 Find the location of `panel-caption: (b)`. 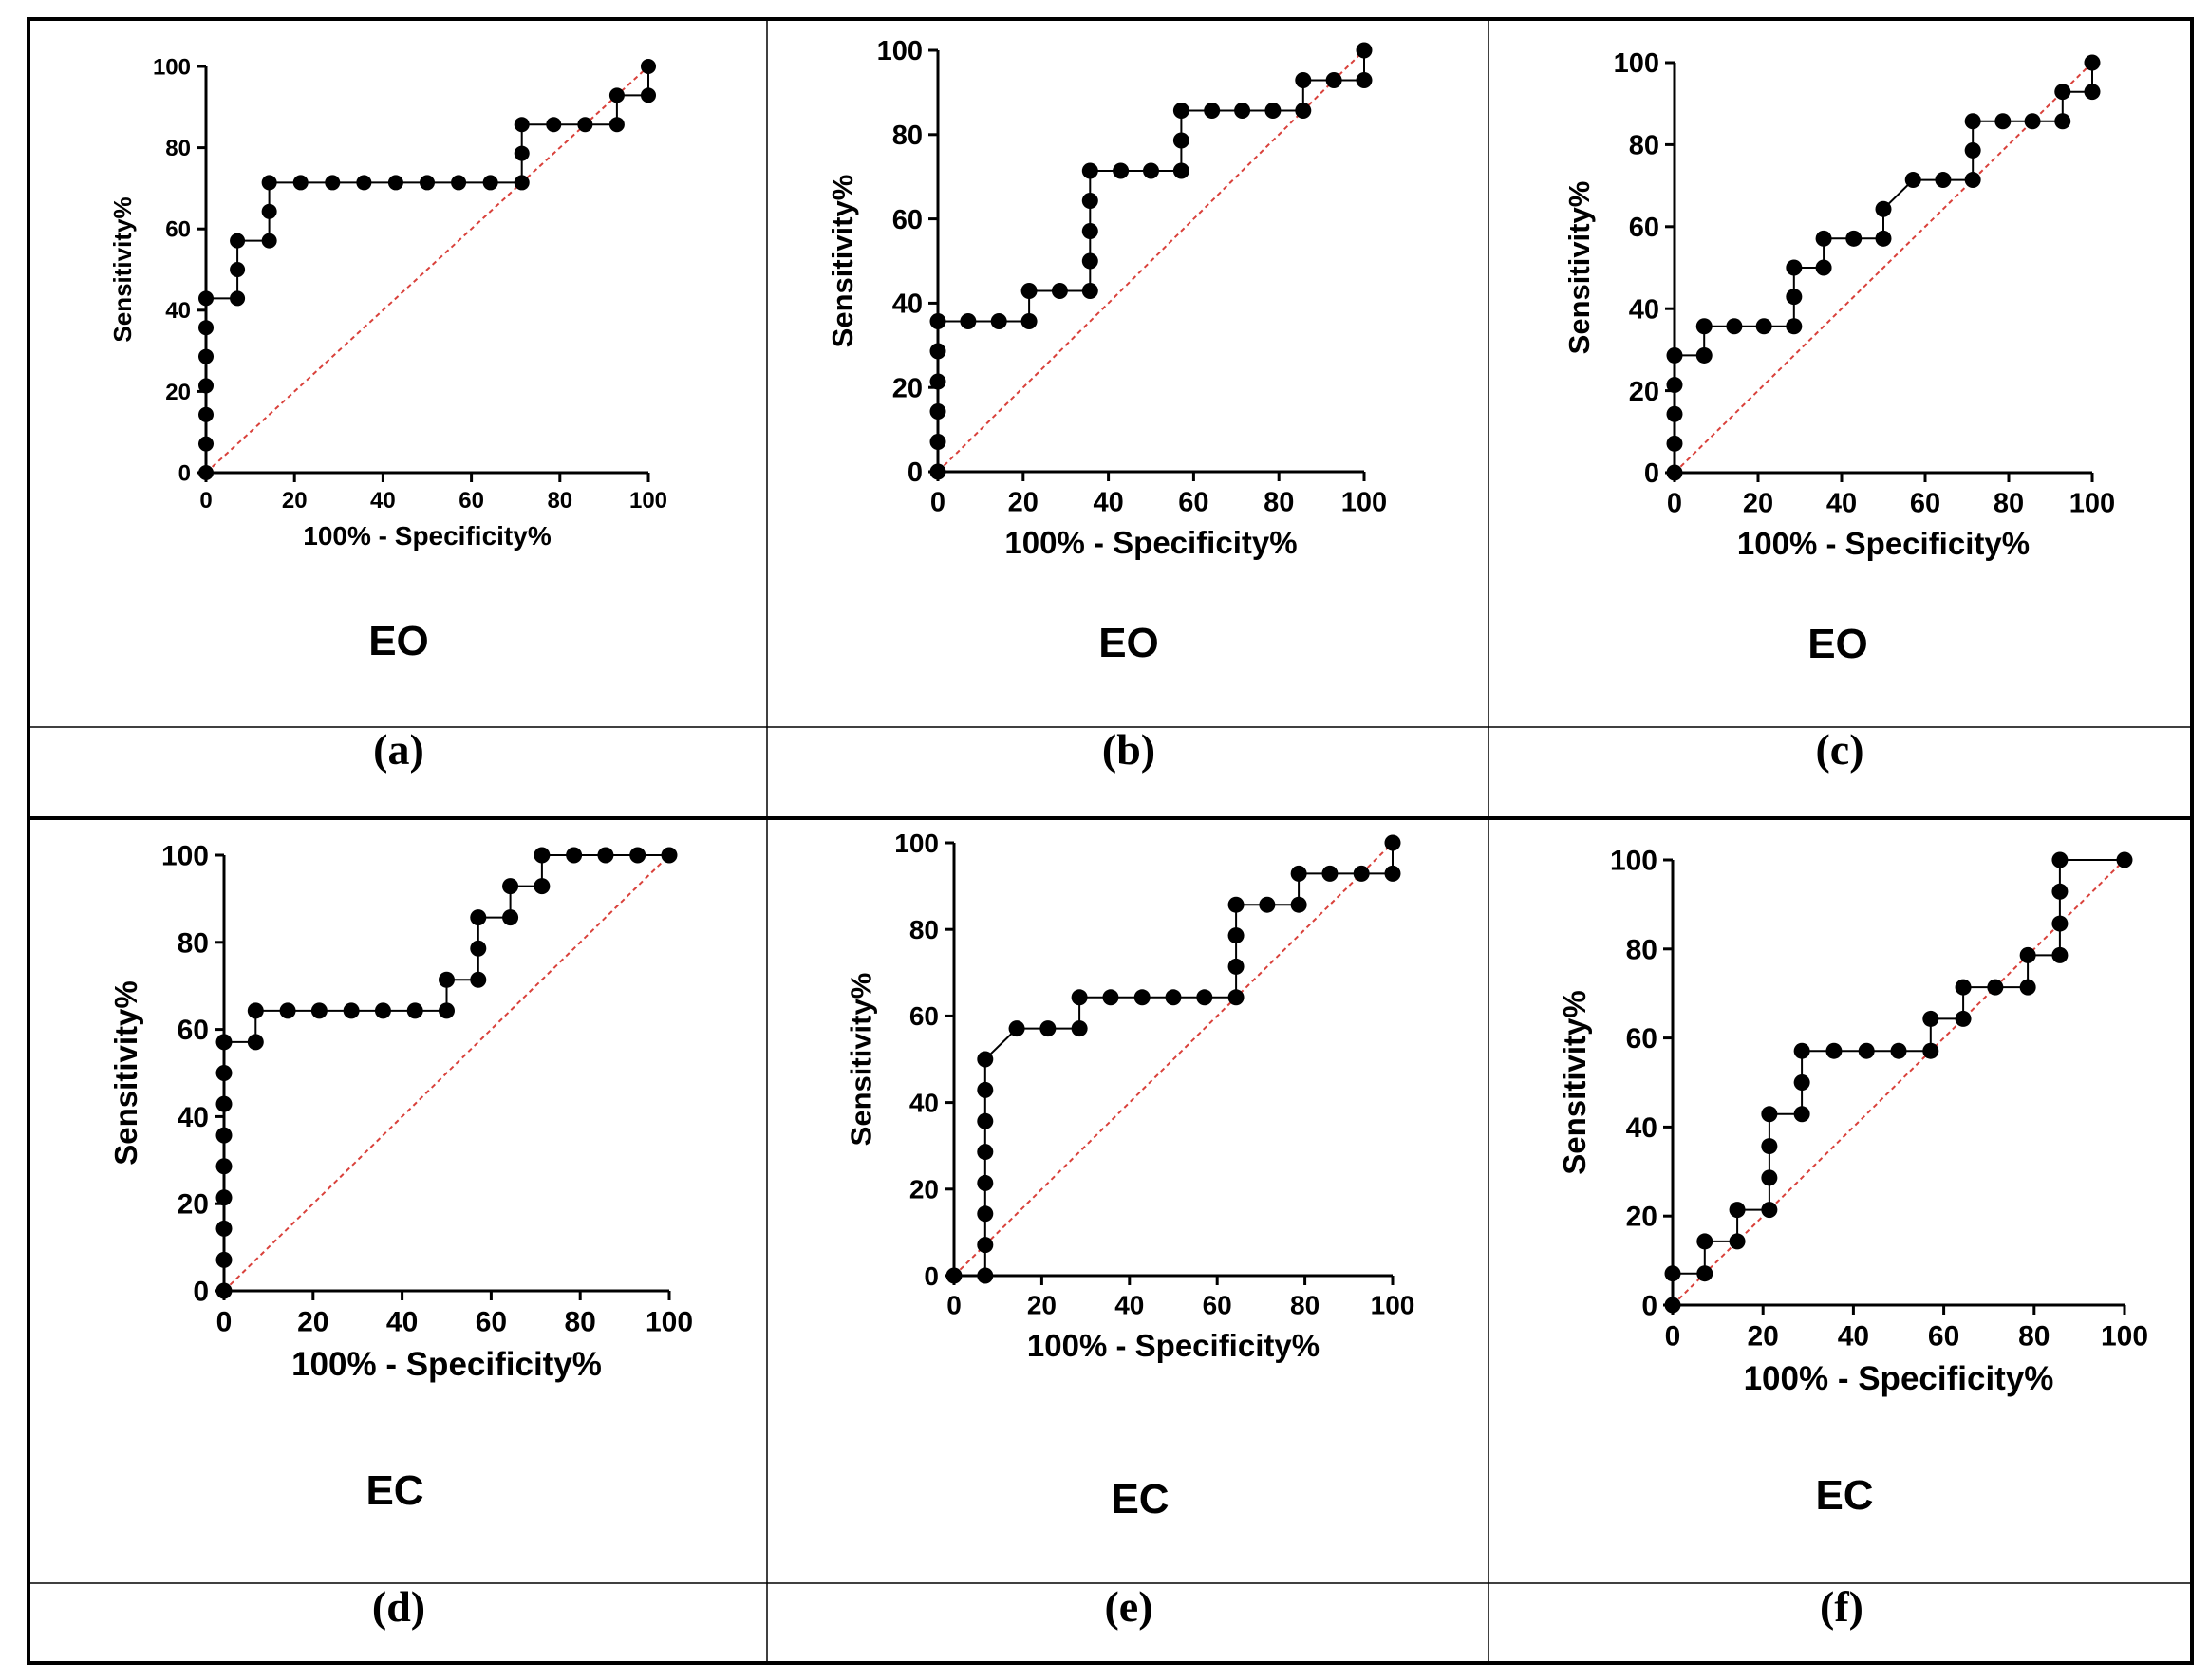

panel-caption: (b) is located at coordinates (1128, 750).